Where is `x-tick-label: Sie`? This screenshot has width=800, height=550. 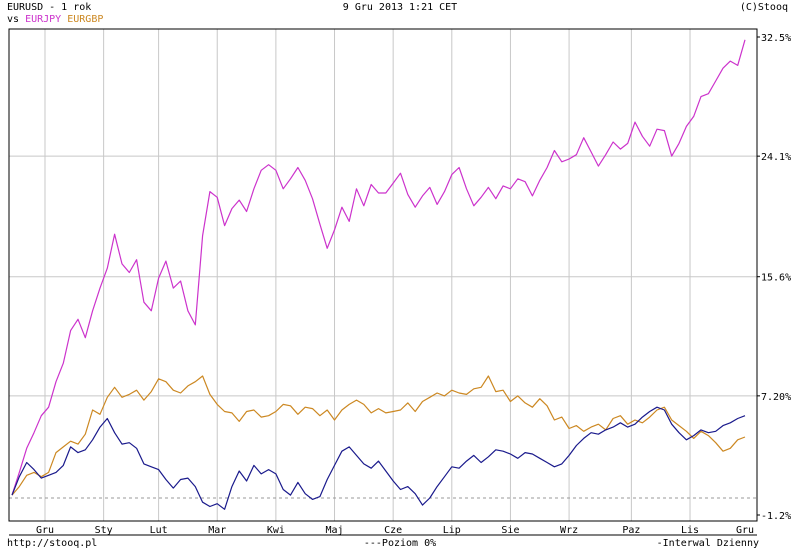 x-tick-label: Sie is located at coordinates (510, 530).